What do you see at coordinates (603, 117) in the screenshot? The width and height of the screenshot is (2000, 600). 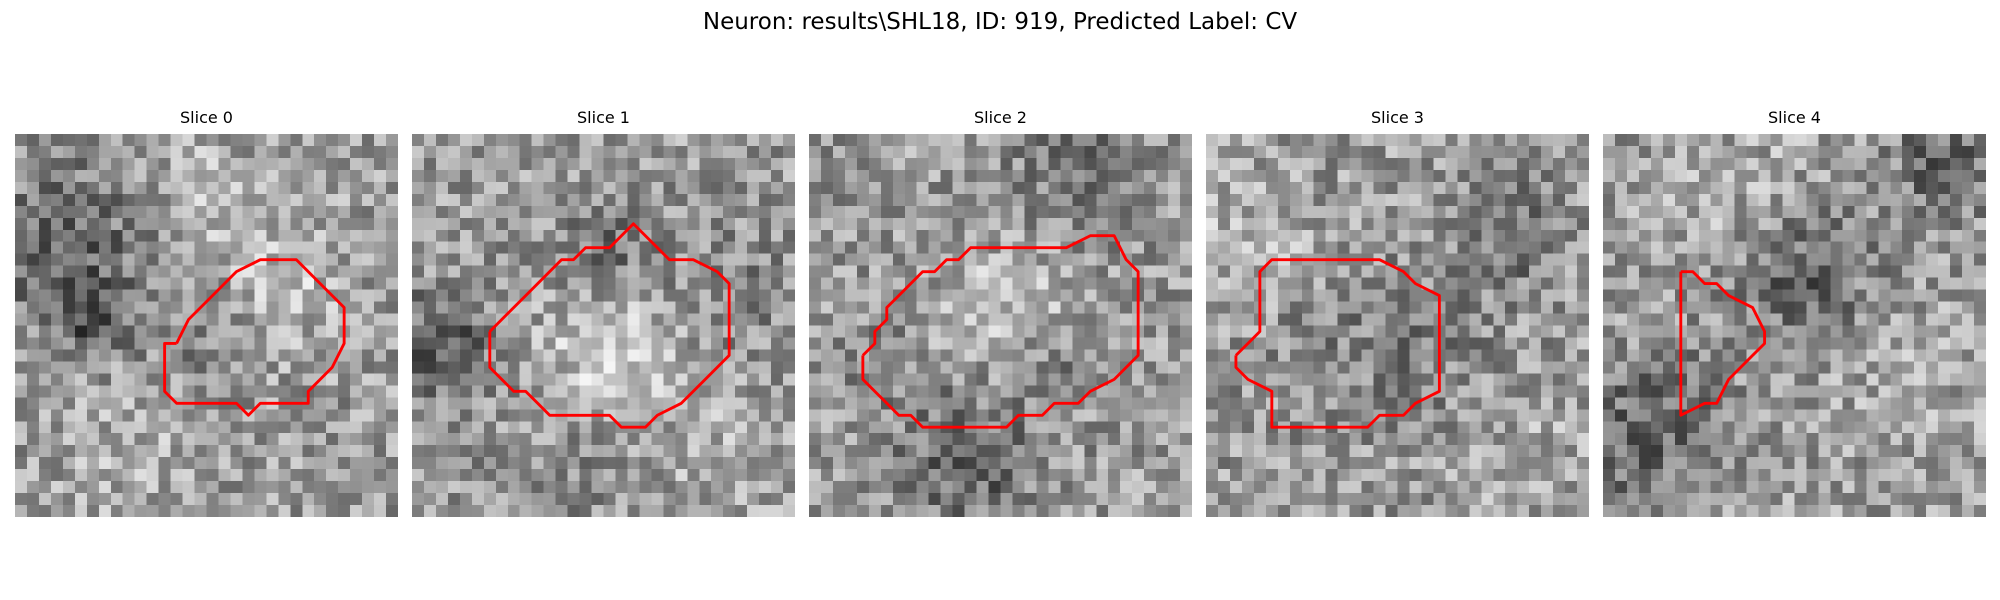 I see `slice-title-1: Slice 1` at bounding box center [603, 117].